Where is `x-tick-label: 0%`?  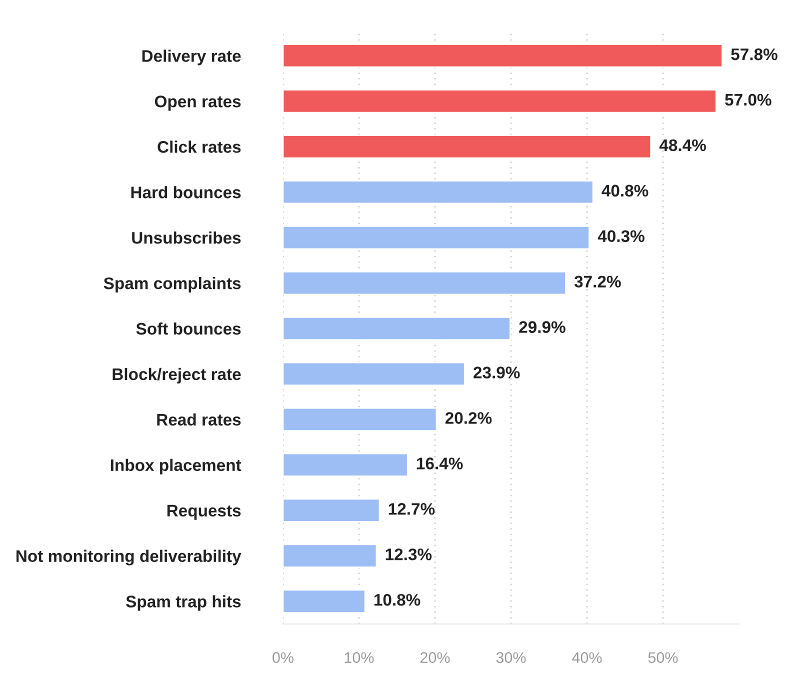 x-tick-label: 0% is located at coordinates (283, 657).